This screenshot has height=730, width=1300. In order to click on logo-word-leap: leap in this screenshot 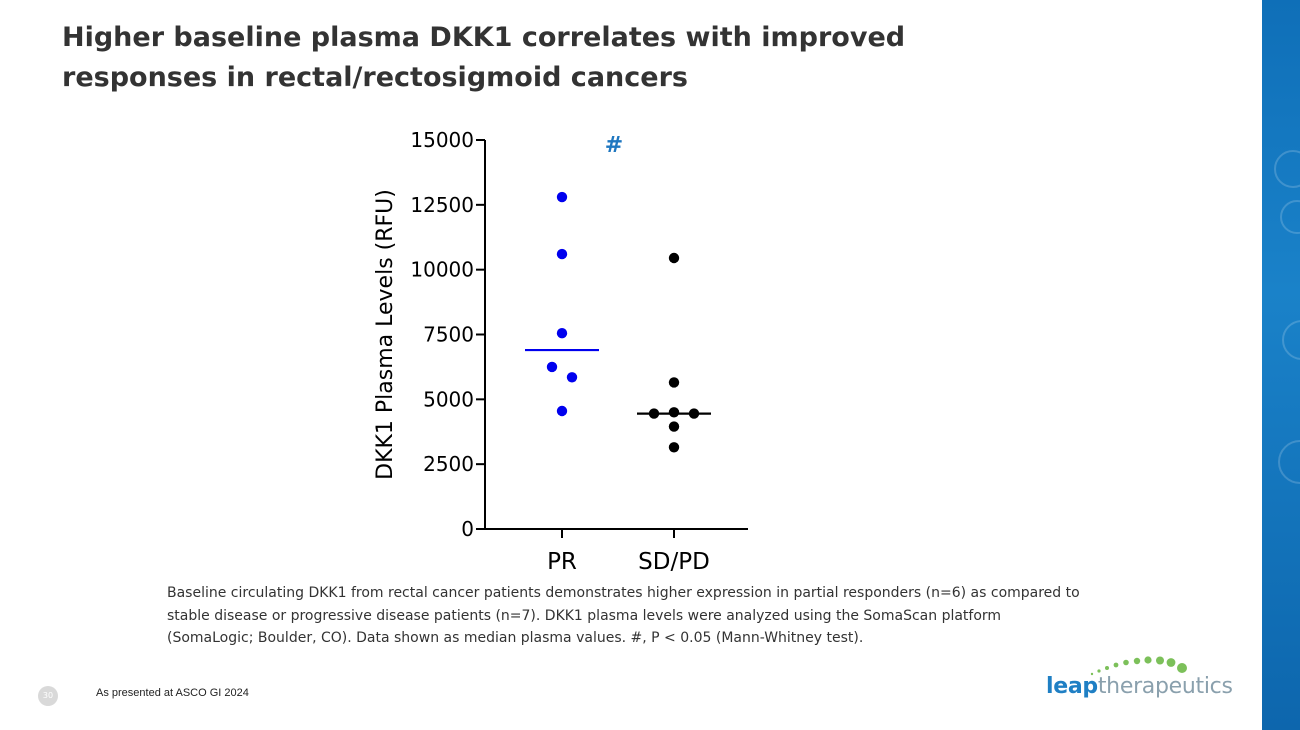, I will do `click(1072, 686)`.